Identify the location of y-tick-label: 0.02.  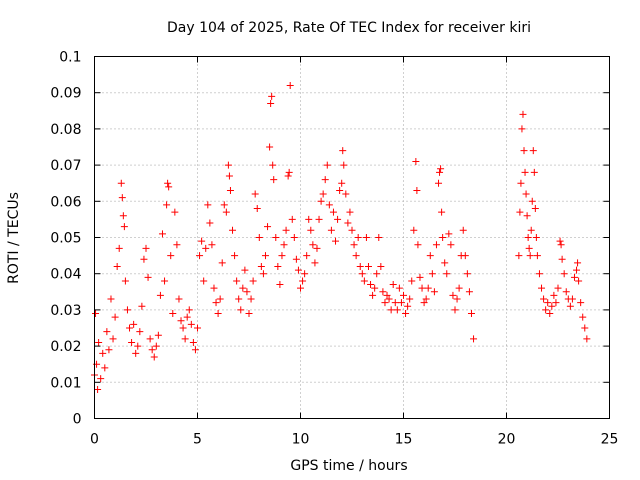
(65, 347).